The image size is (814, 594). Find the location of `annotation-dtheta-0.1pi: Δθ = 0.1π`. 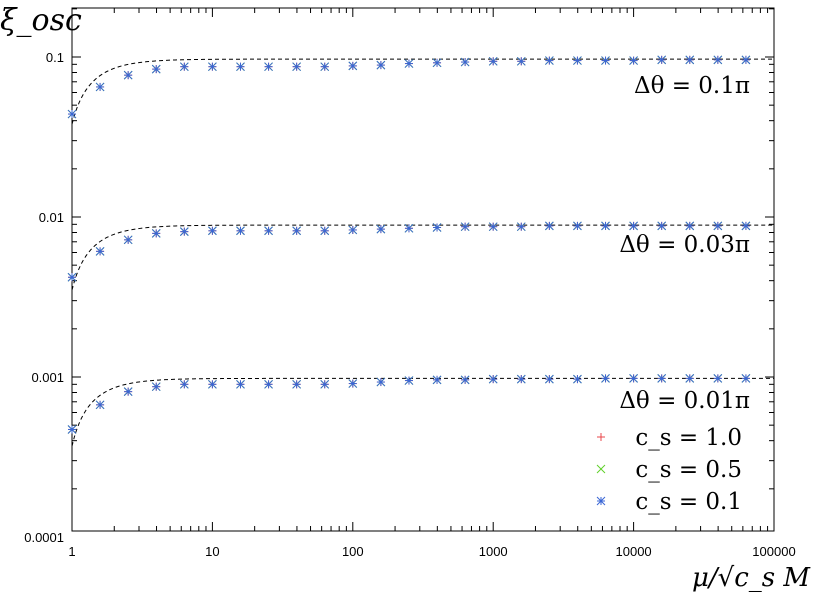

annotation-dtheta-0.1pi: Δθ = 0.1π is located at coordinates (692, 86).